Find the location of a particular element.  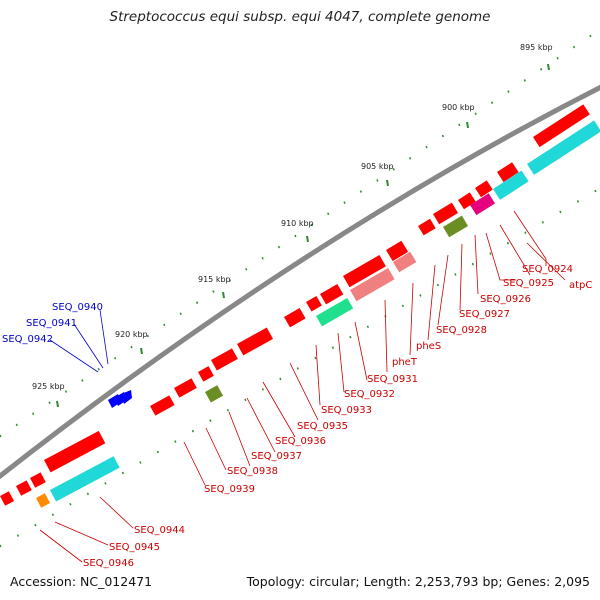

rna-block is located at coordinates (563, 147).